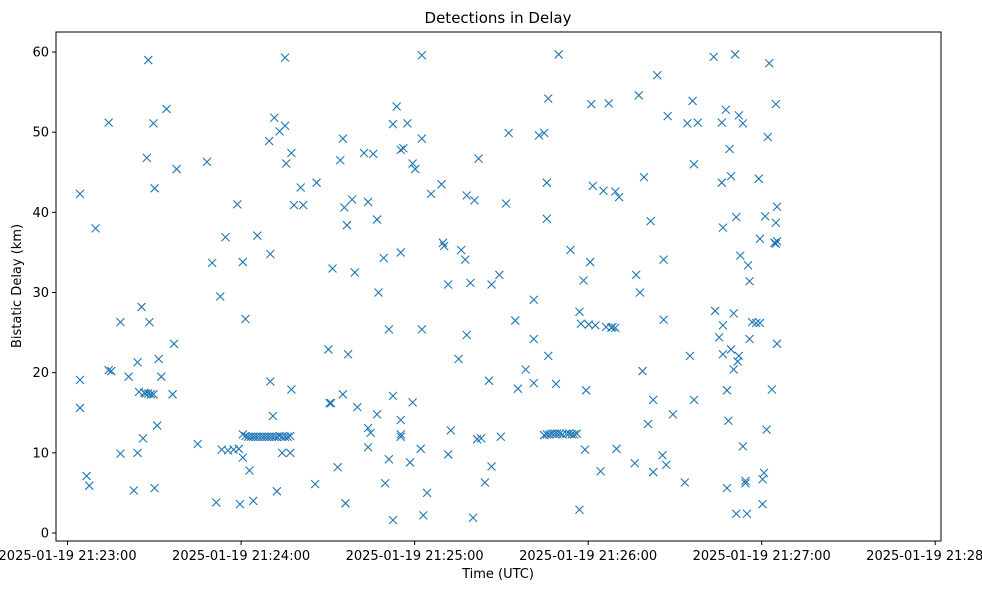  I want to click on x-tick-label: 2025-01-19 21:24:00, so click(241, 556).